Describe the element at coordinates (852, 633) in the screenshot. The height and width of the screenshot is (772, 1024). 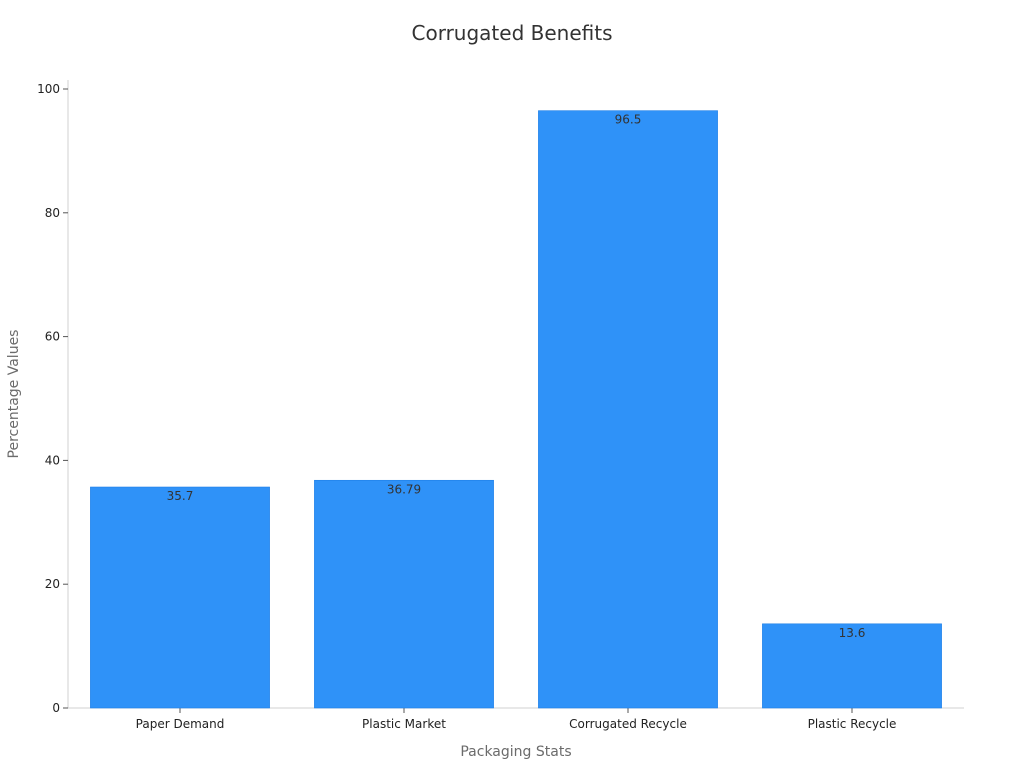
I see `data-label: 13.6` at that location.